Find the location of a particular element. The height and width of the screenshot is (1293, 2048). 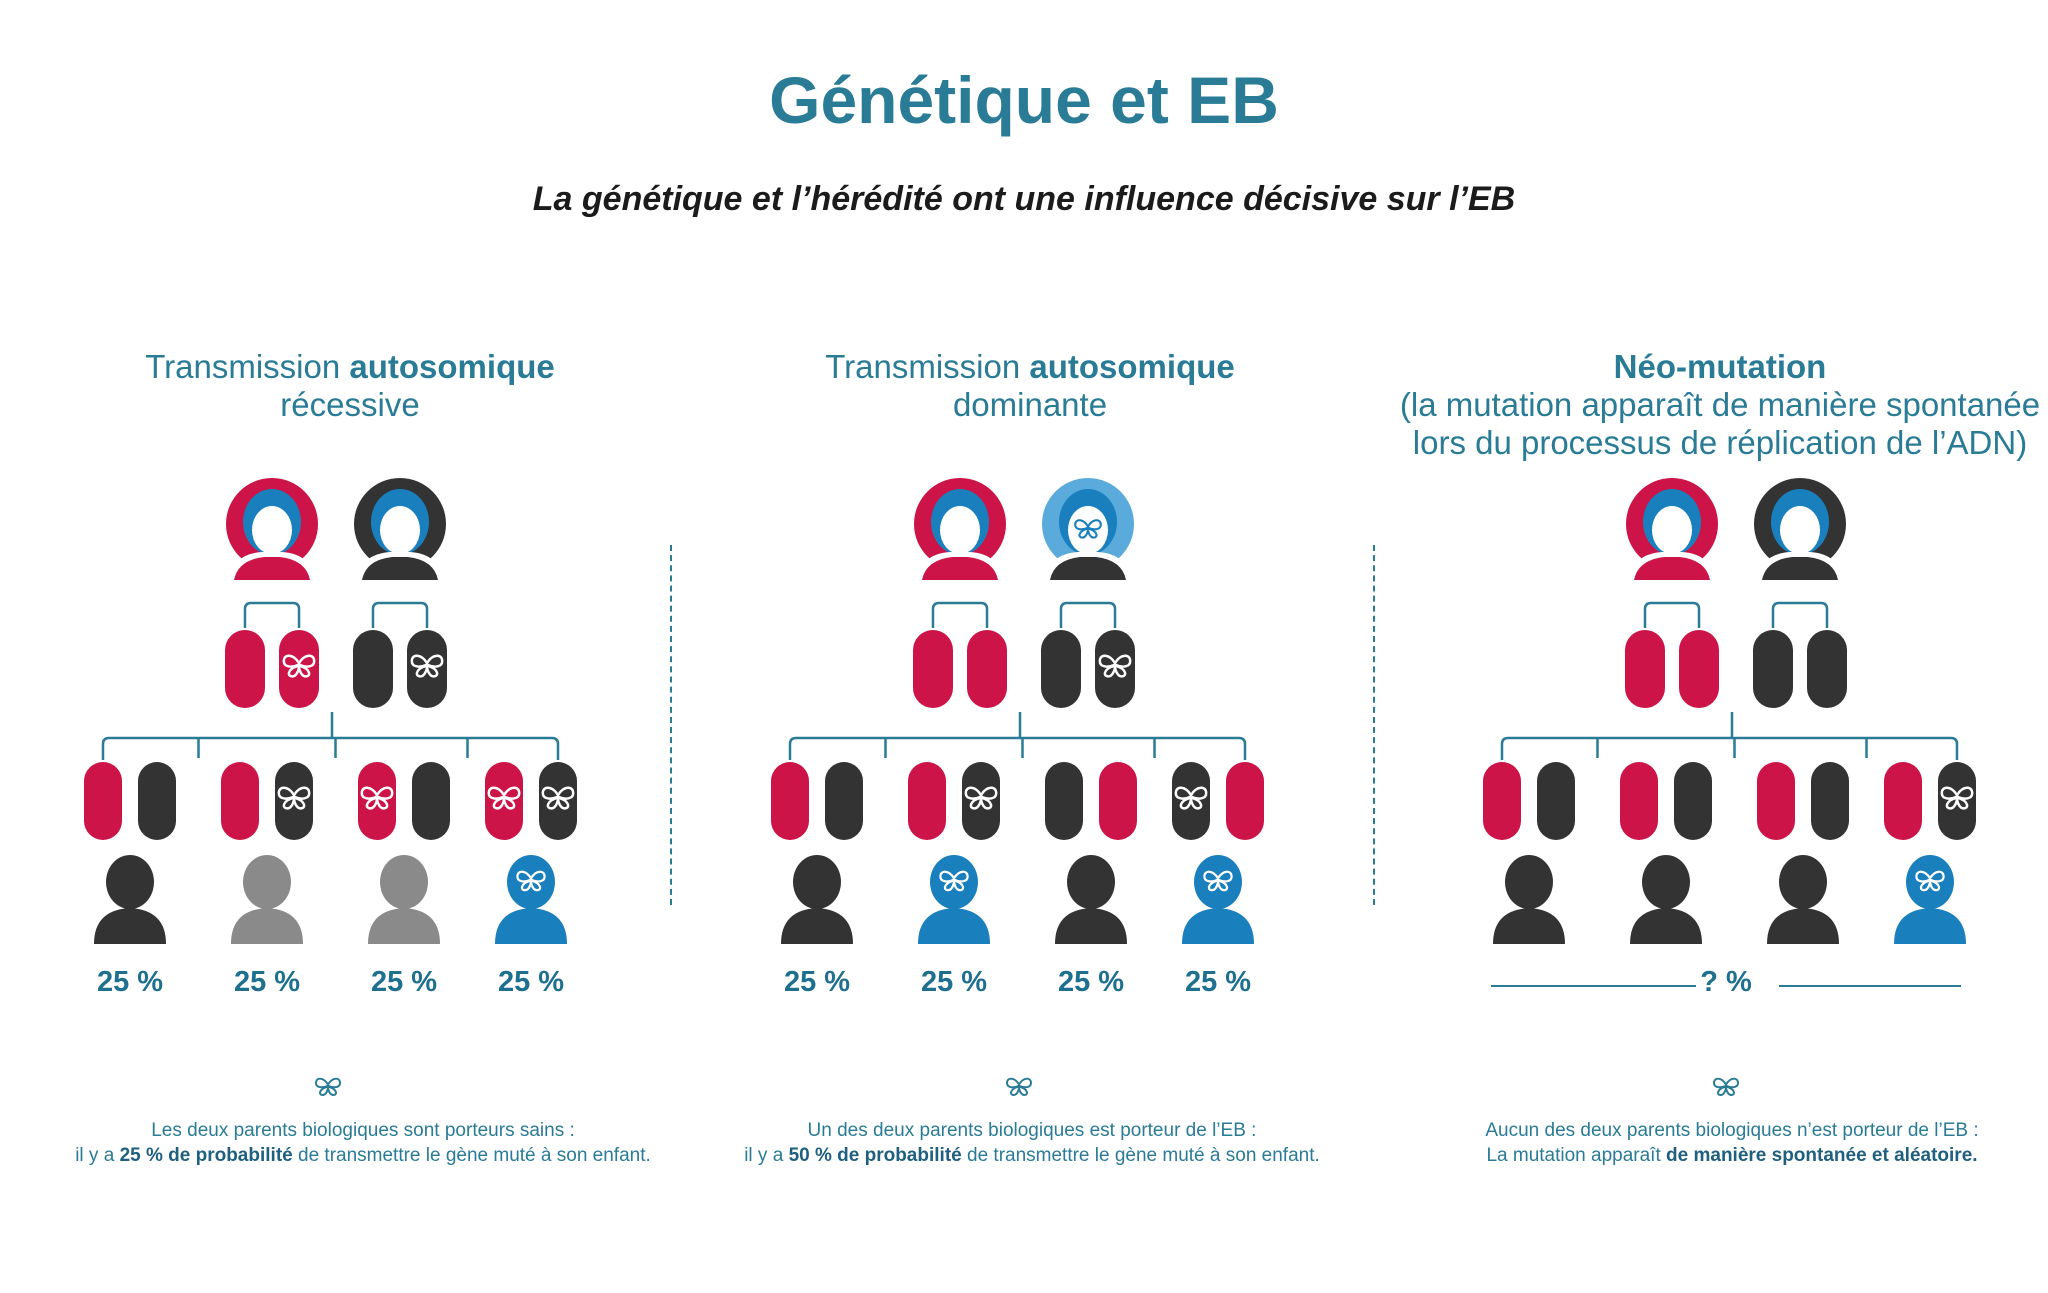

heading-dominant: Transmission autosomique dominante is located at coordinates (1030, 386).